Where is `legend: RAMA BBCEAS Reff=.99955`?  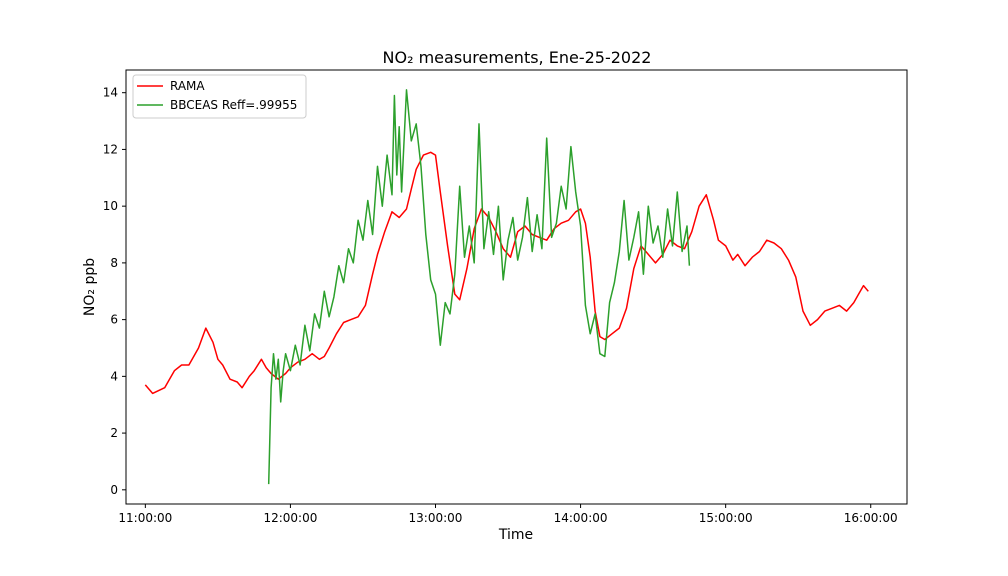 legend: RAMA BBCEAS Reff=.99955 is located at coordinates (219, 96).